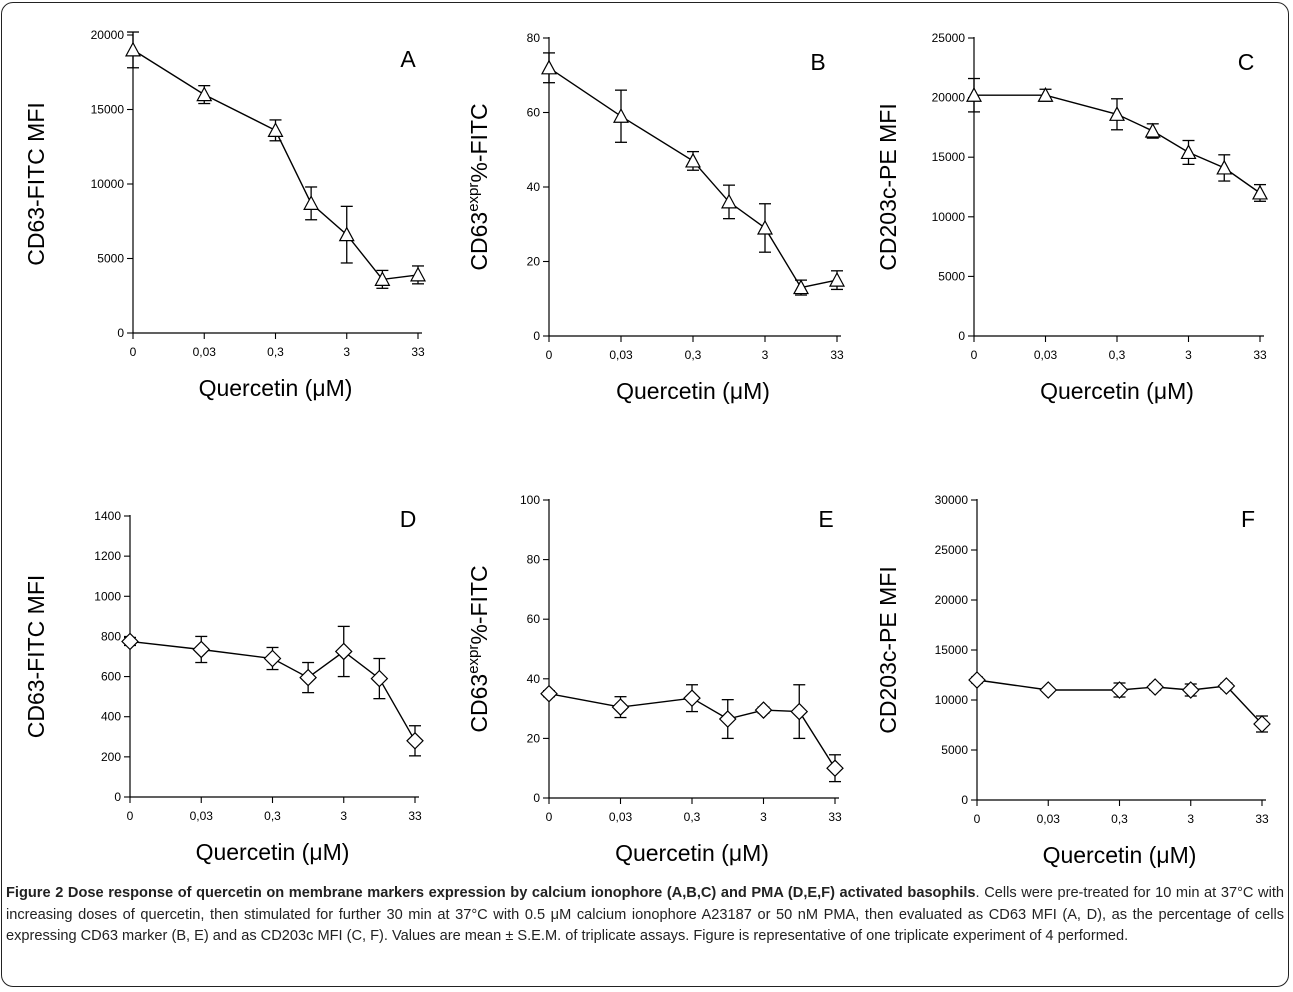  What do you see at coordinates (534, 560) in the screenshot?
I see `y-tick-label: 80` at bounding box center [534, 560].